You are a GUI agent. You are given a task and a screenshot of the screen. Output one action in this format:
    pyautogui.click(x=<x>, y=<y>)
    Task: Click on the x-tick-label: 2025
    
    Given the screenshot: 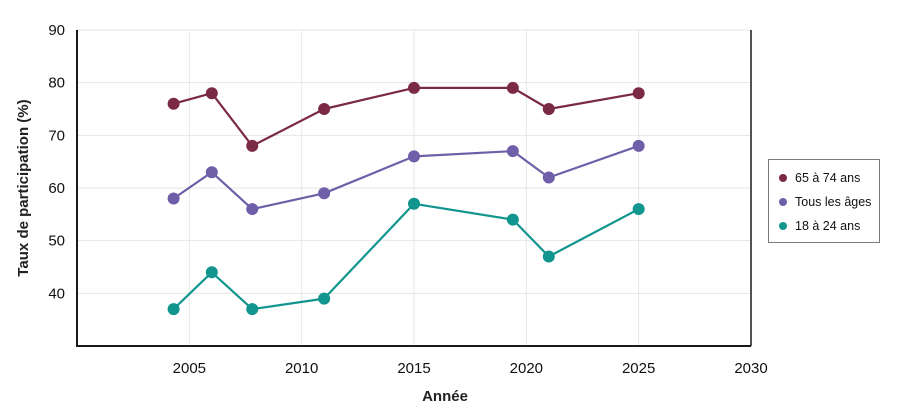 What is the action you would take?
    pyautogui.click(x=638, y=368)
    